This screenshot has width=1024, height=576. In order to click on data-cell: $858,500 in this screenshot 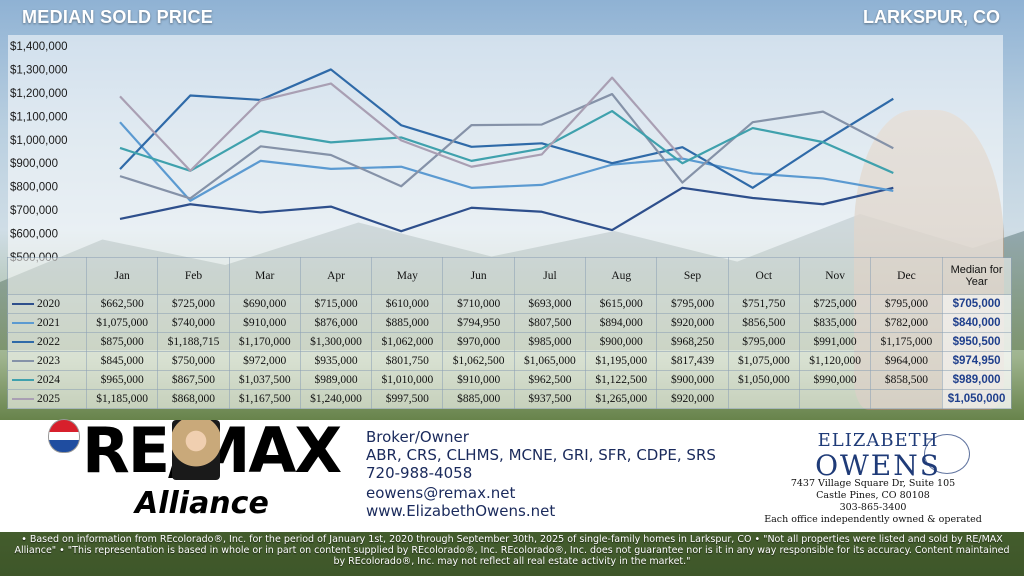, I will do `click(906, 380)`.